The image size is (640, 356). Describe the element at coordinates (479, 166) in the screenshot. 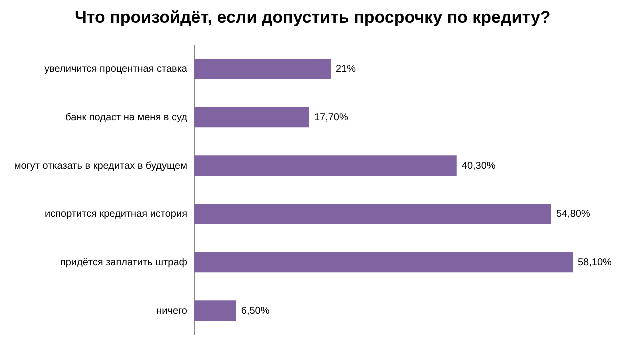

I see `data-label: 40,30%` at that location.